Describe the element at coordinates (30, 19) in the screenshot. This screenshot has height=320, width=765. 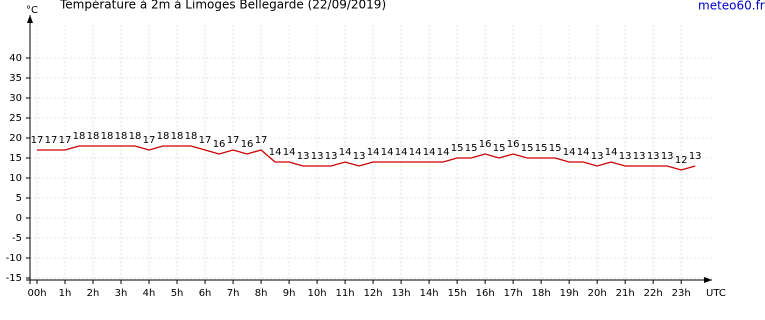
I see `y-axis-arrow` at that location.